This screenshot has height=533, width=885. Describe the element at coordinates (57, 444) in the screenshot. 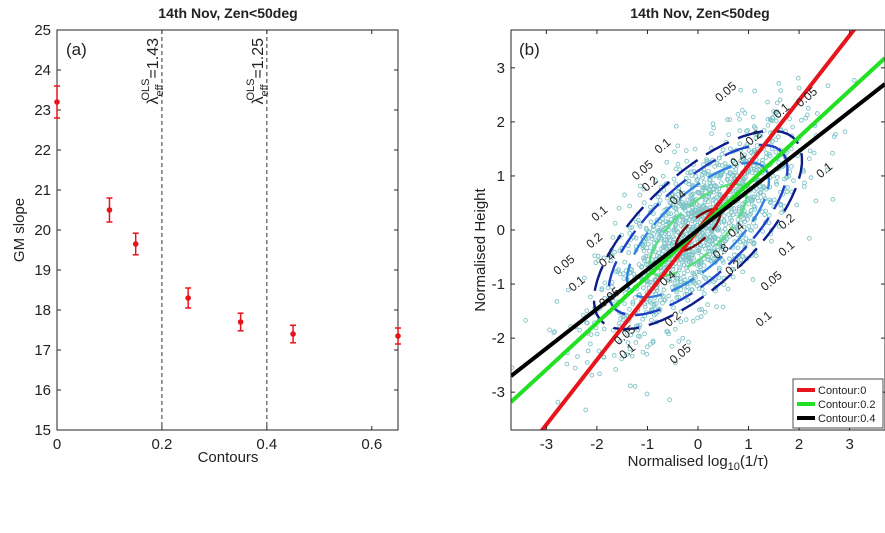

I see `panel-a-xtick-label: 0` at that location.